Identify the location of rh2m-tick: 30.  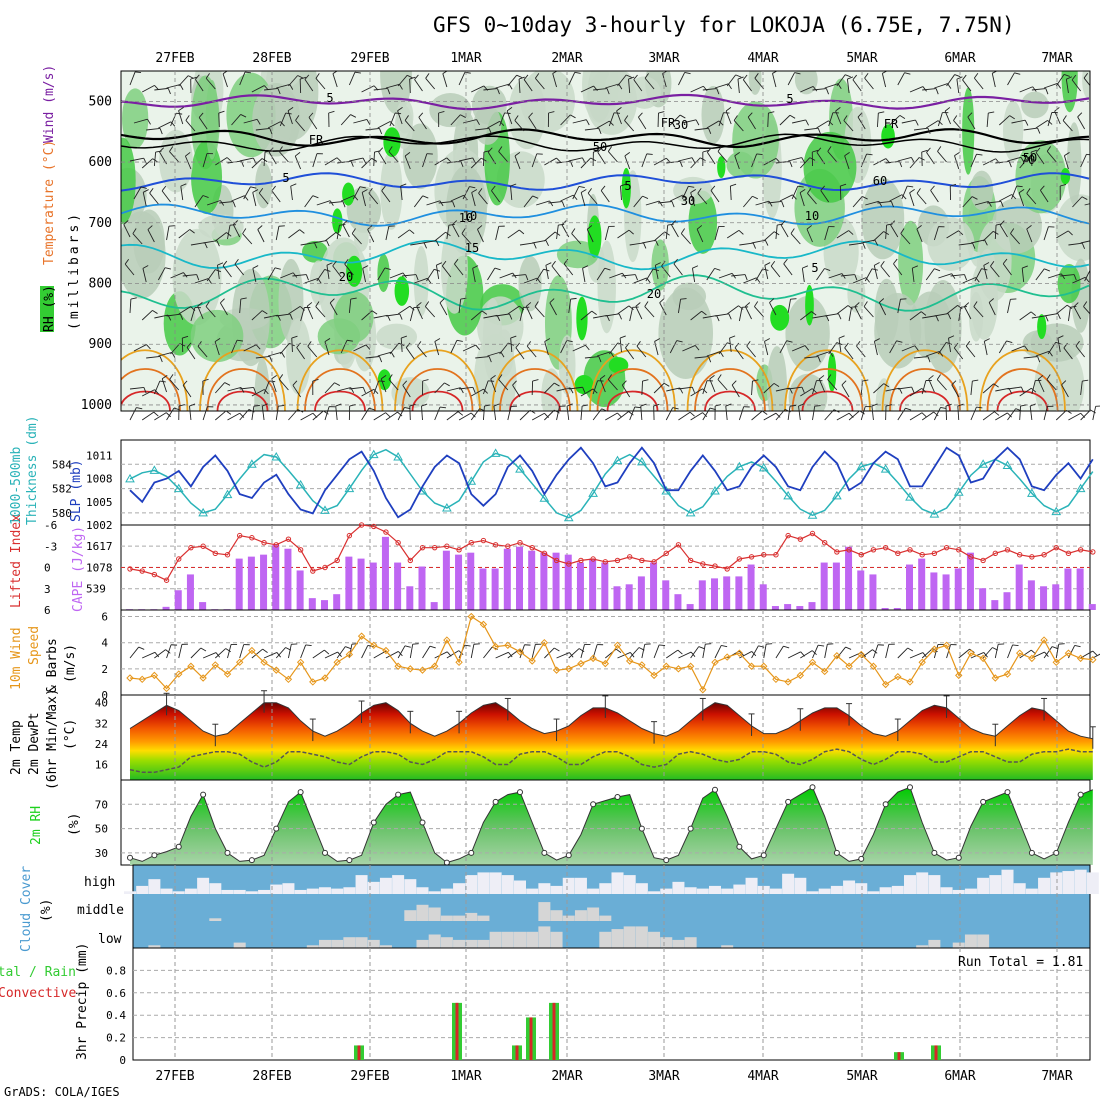
(101, 853).